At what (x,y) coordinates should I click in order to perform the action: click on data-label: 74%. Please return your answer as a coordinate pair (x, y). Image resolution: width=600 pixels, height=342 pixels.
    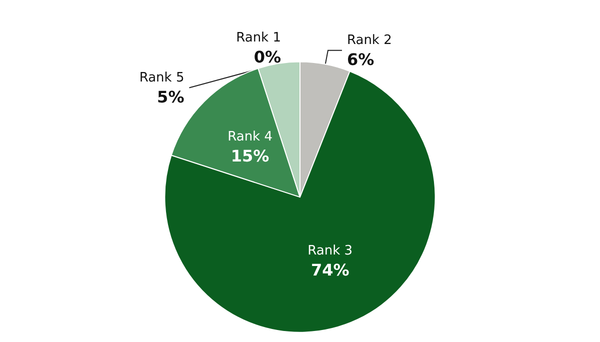
    Looking at the image, I should click on (330, 270).